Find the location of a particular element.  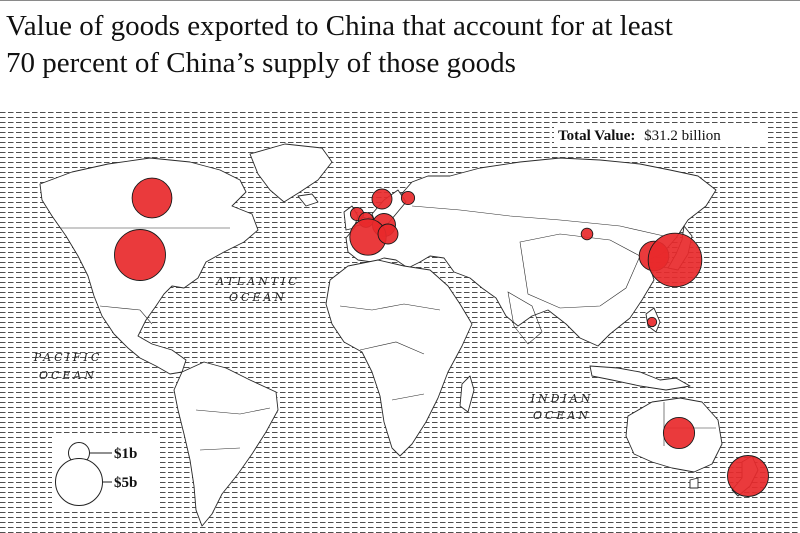

bubble-australia is located at coordinates (679, 433).